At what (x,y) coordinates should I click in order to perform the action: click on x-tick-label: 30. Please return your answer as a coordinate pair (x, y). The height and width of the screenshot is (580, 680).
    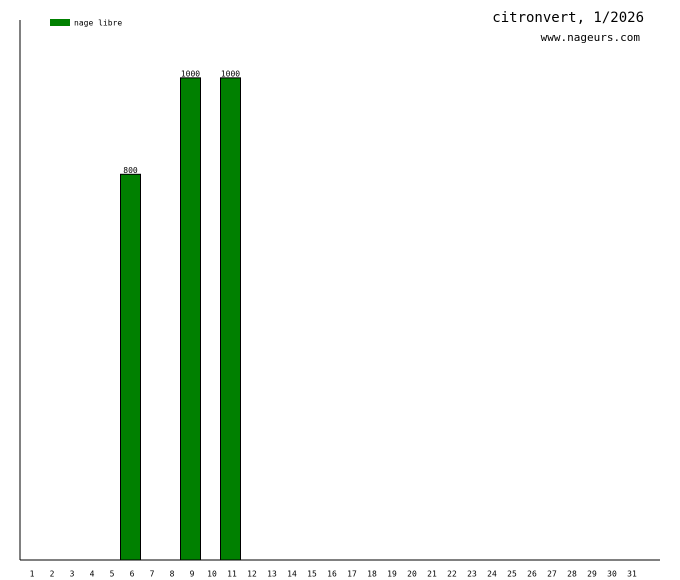
    Looking at the image, I should click on (612, 574).